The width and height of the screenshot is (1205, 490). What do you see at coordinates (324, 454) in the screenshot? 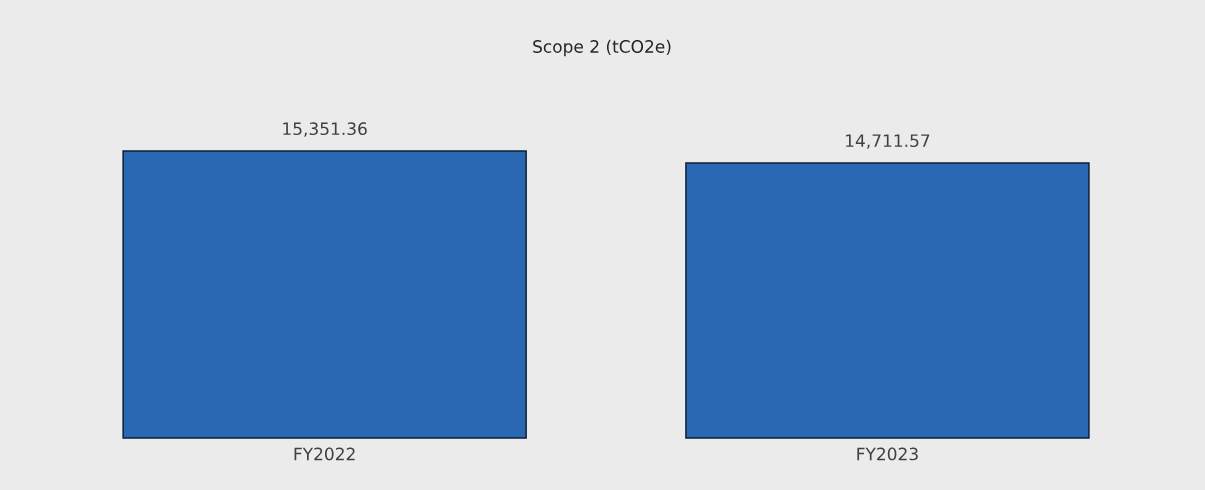
I see `x-tick-label: FY2022` at bounding box center [324, 454].